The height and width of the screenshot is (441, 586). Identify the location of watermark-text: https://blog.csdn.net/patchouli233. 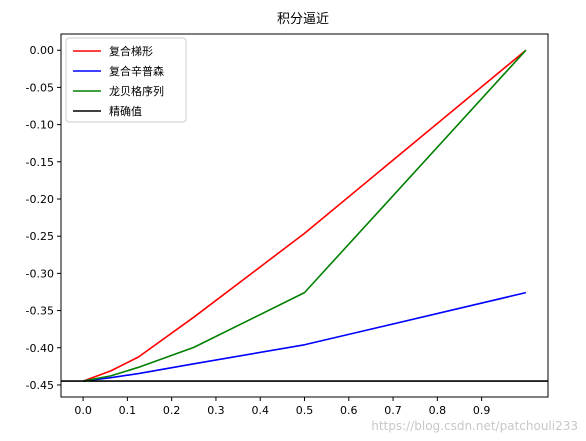
(474, 426).